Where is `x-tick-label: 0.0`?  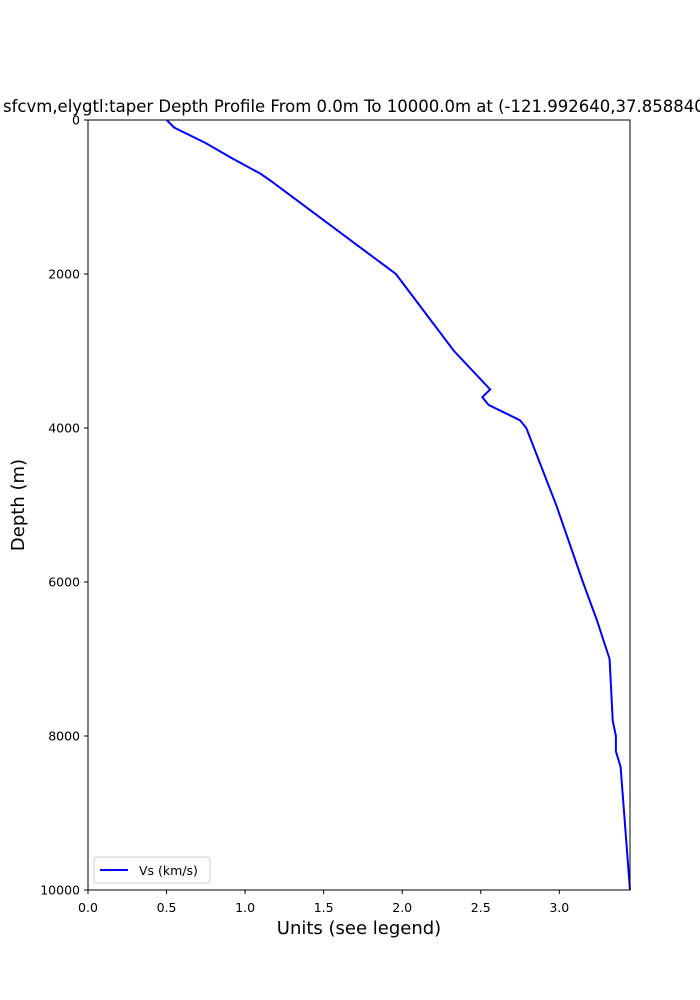
x-tick-label: 0.0 is located at coordinates (88, 907).